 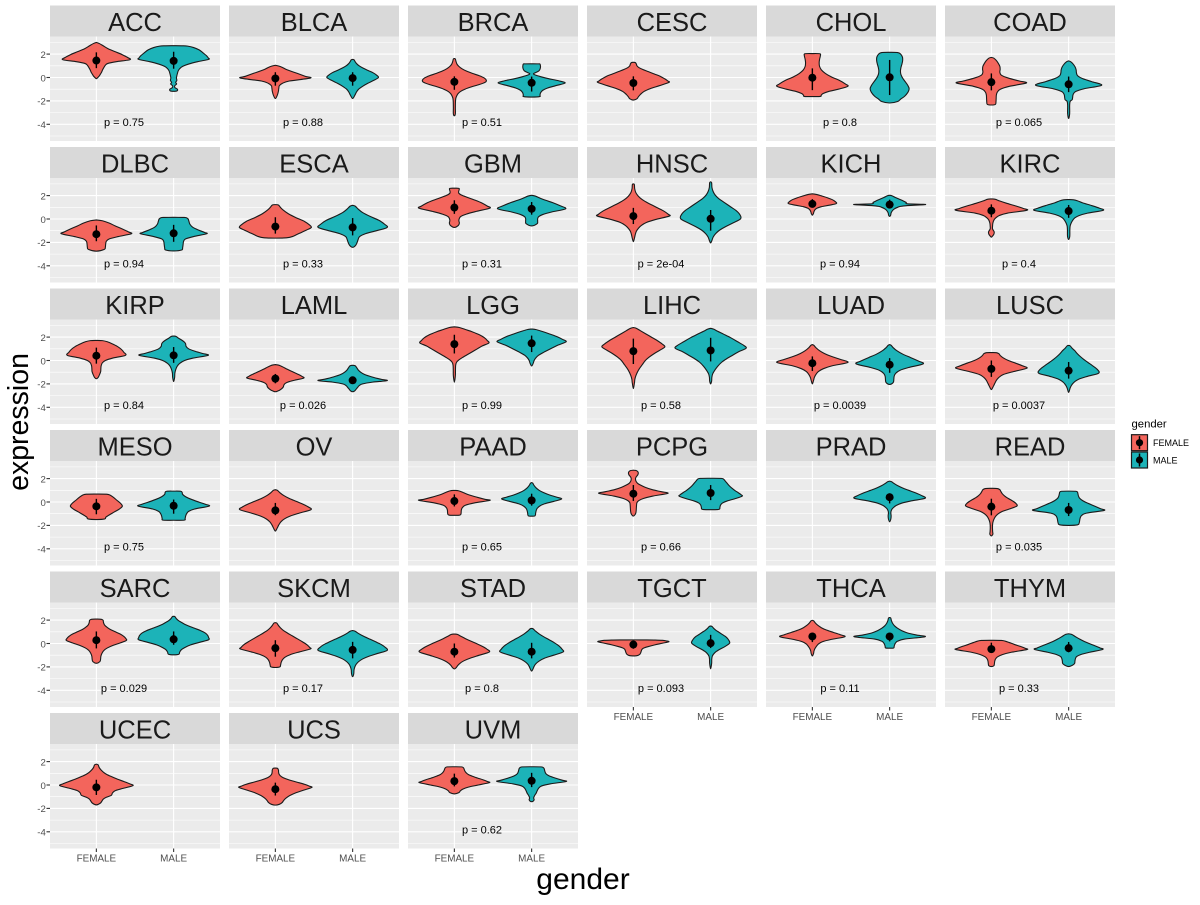 What do you see at coordinates (303, 689) in the screenshot?
I see `svg-text: p = 0.17` at bounding box center [303, 689].